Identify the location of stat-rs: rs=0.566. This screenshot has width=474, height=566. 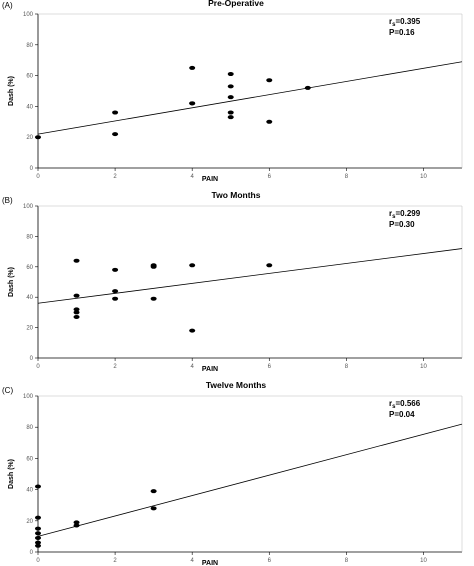
(405, 404).